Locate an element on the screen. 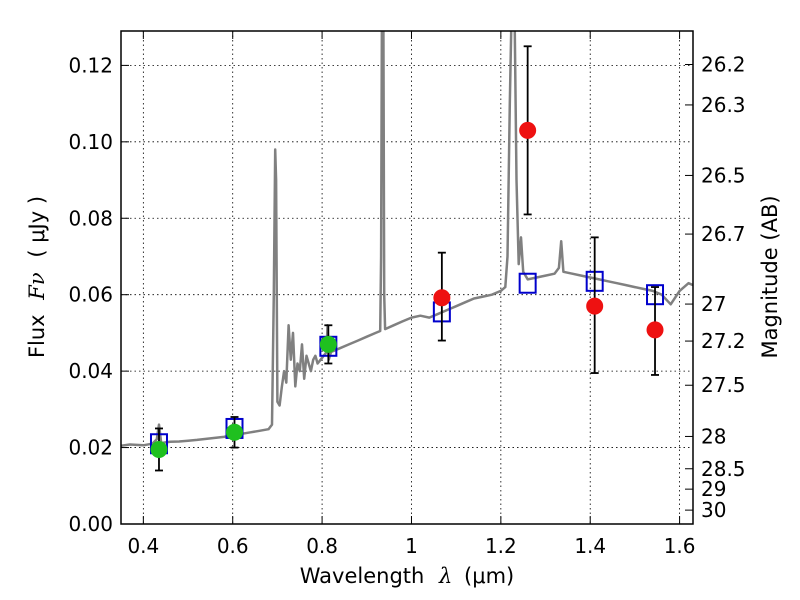 Image resolution: width=800 pixels, height=600 pixels. y-tick-label: 0.06 is located at coordinates (90, 295).